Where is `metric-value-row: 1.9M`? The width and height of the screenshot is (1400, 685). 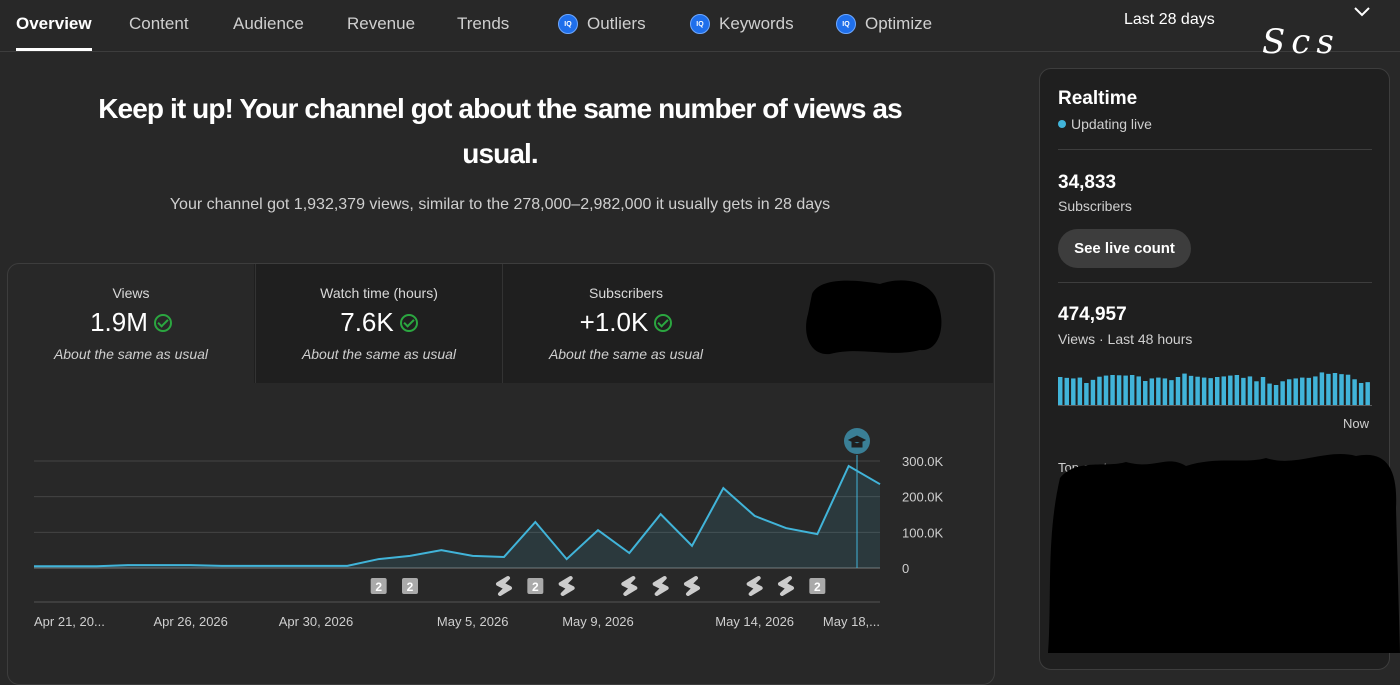 metric-value-row: 1.9M is located at coordinates (131, 322).